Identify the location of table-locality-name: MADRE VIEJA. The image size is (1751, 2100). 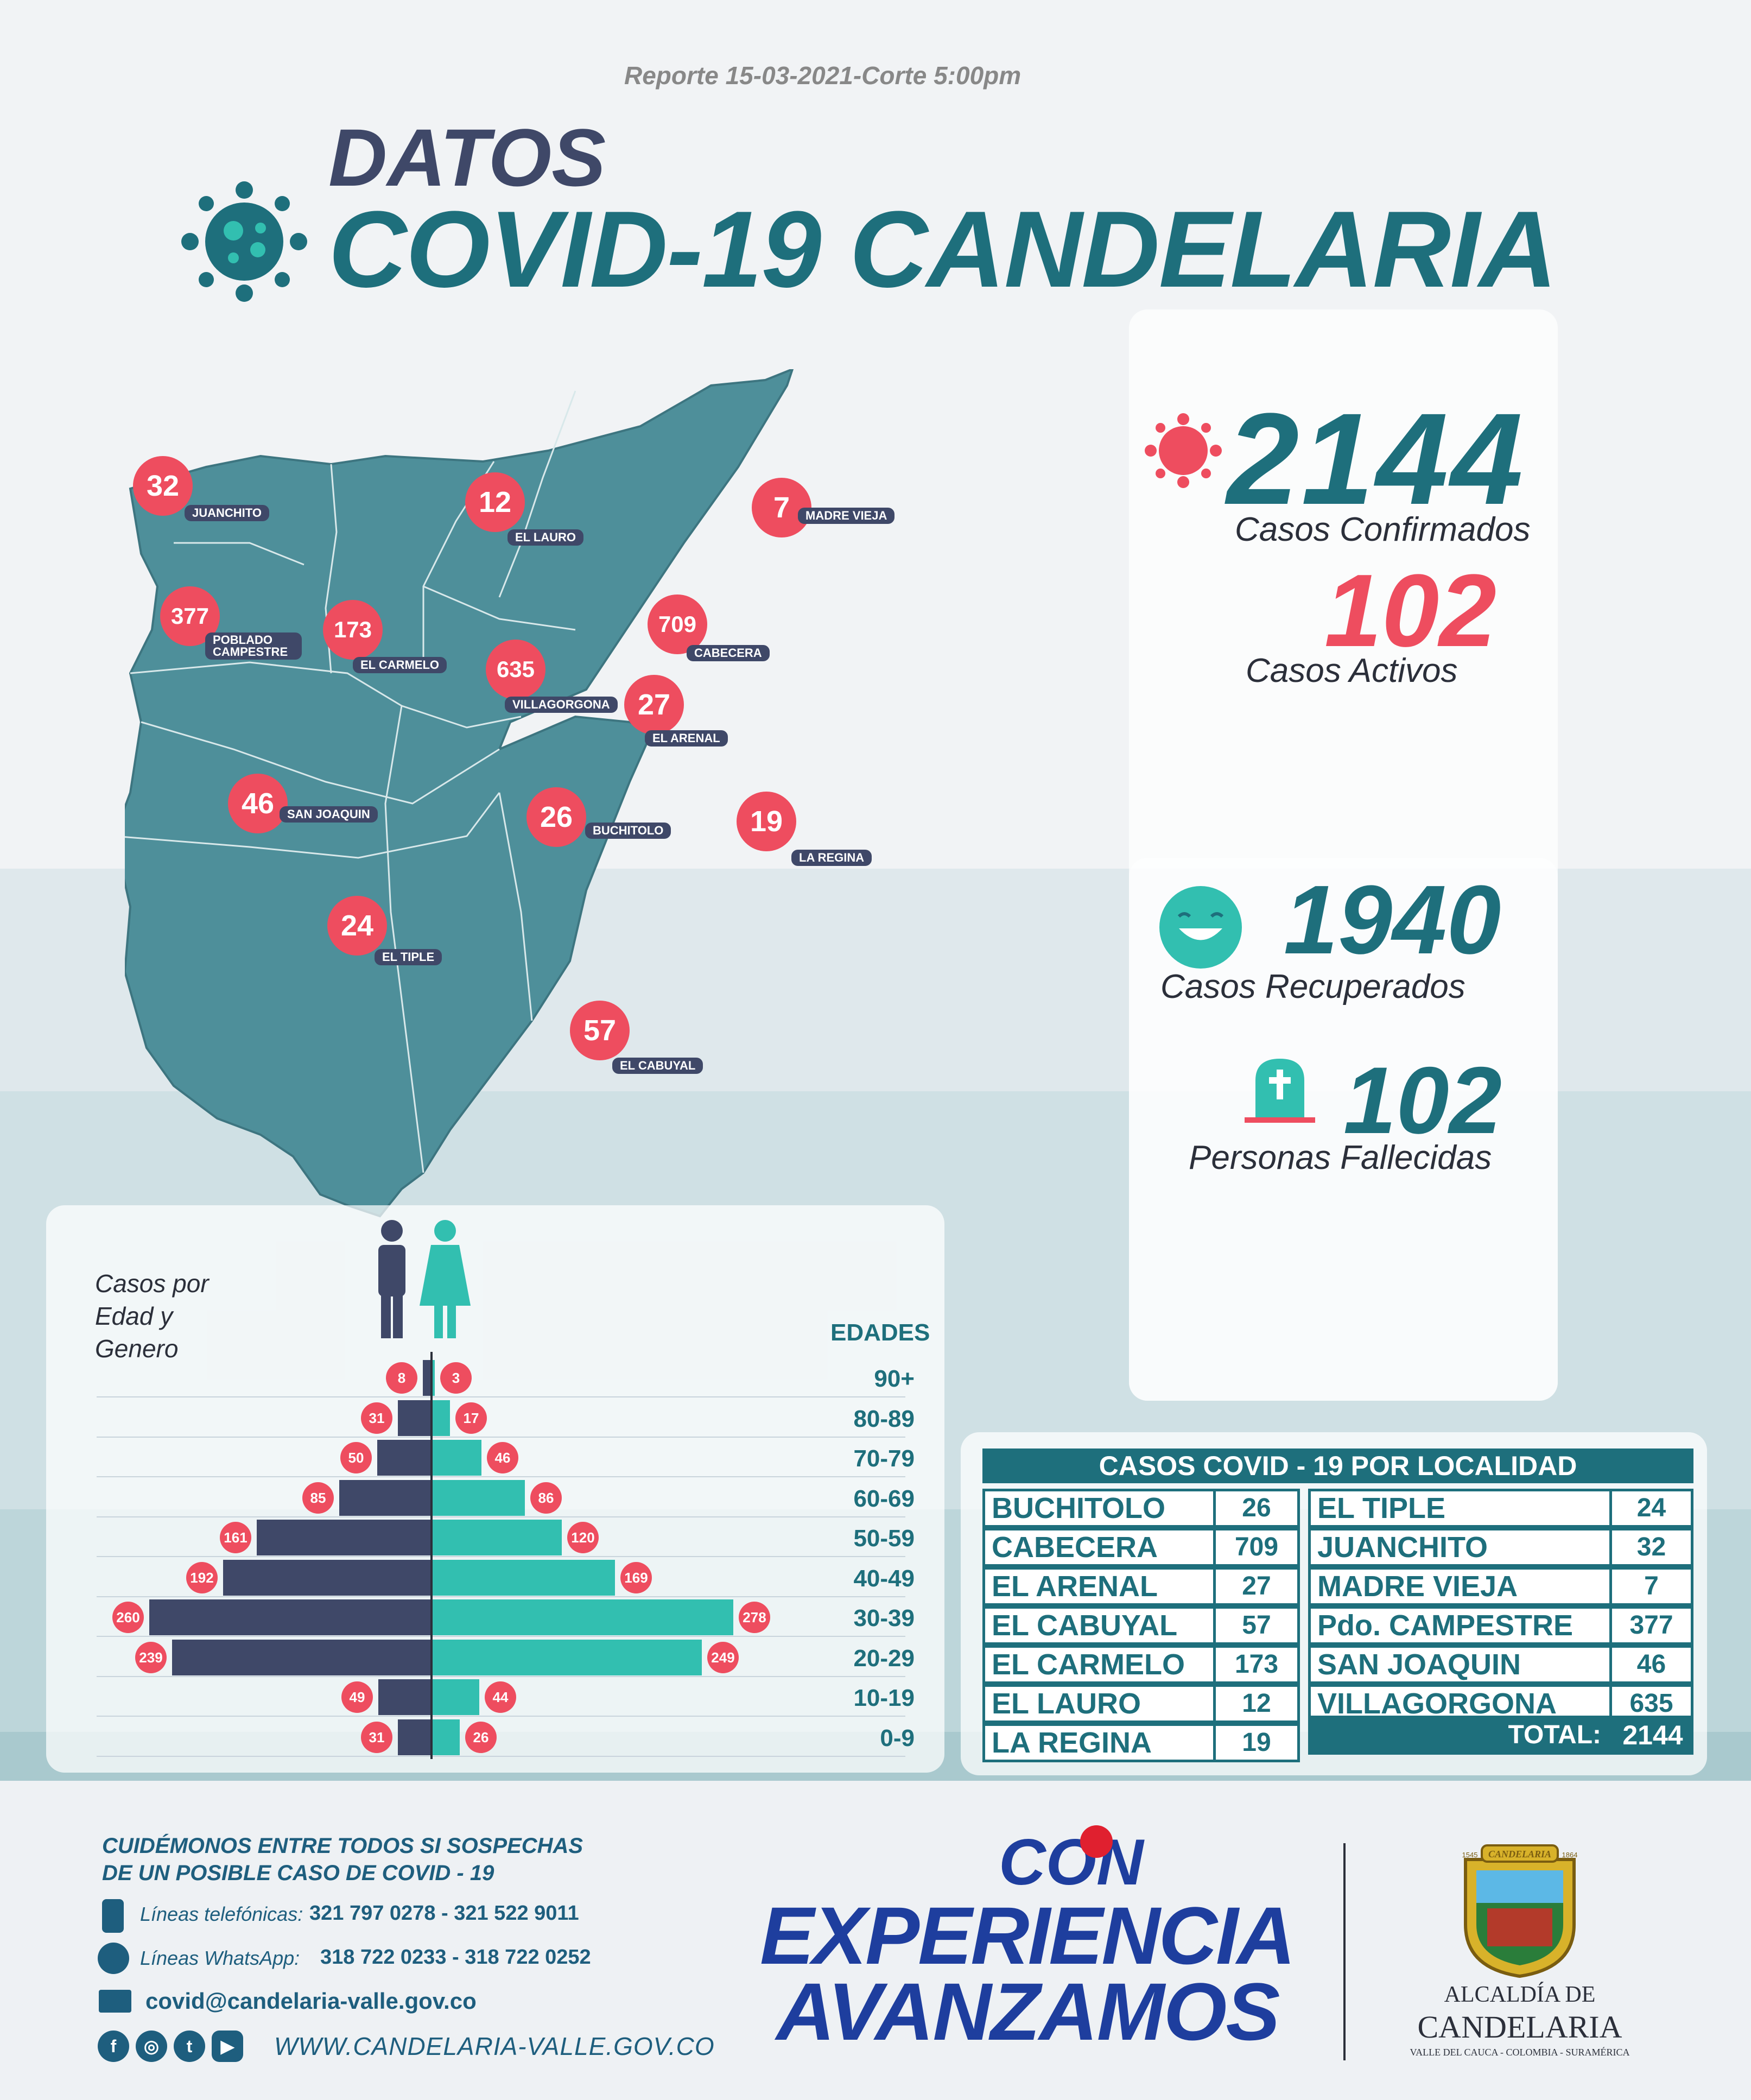
(1460, 1586).